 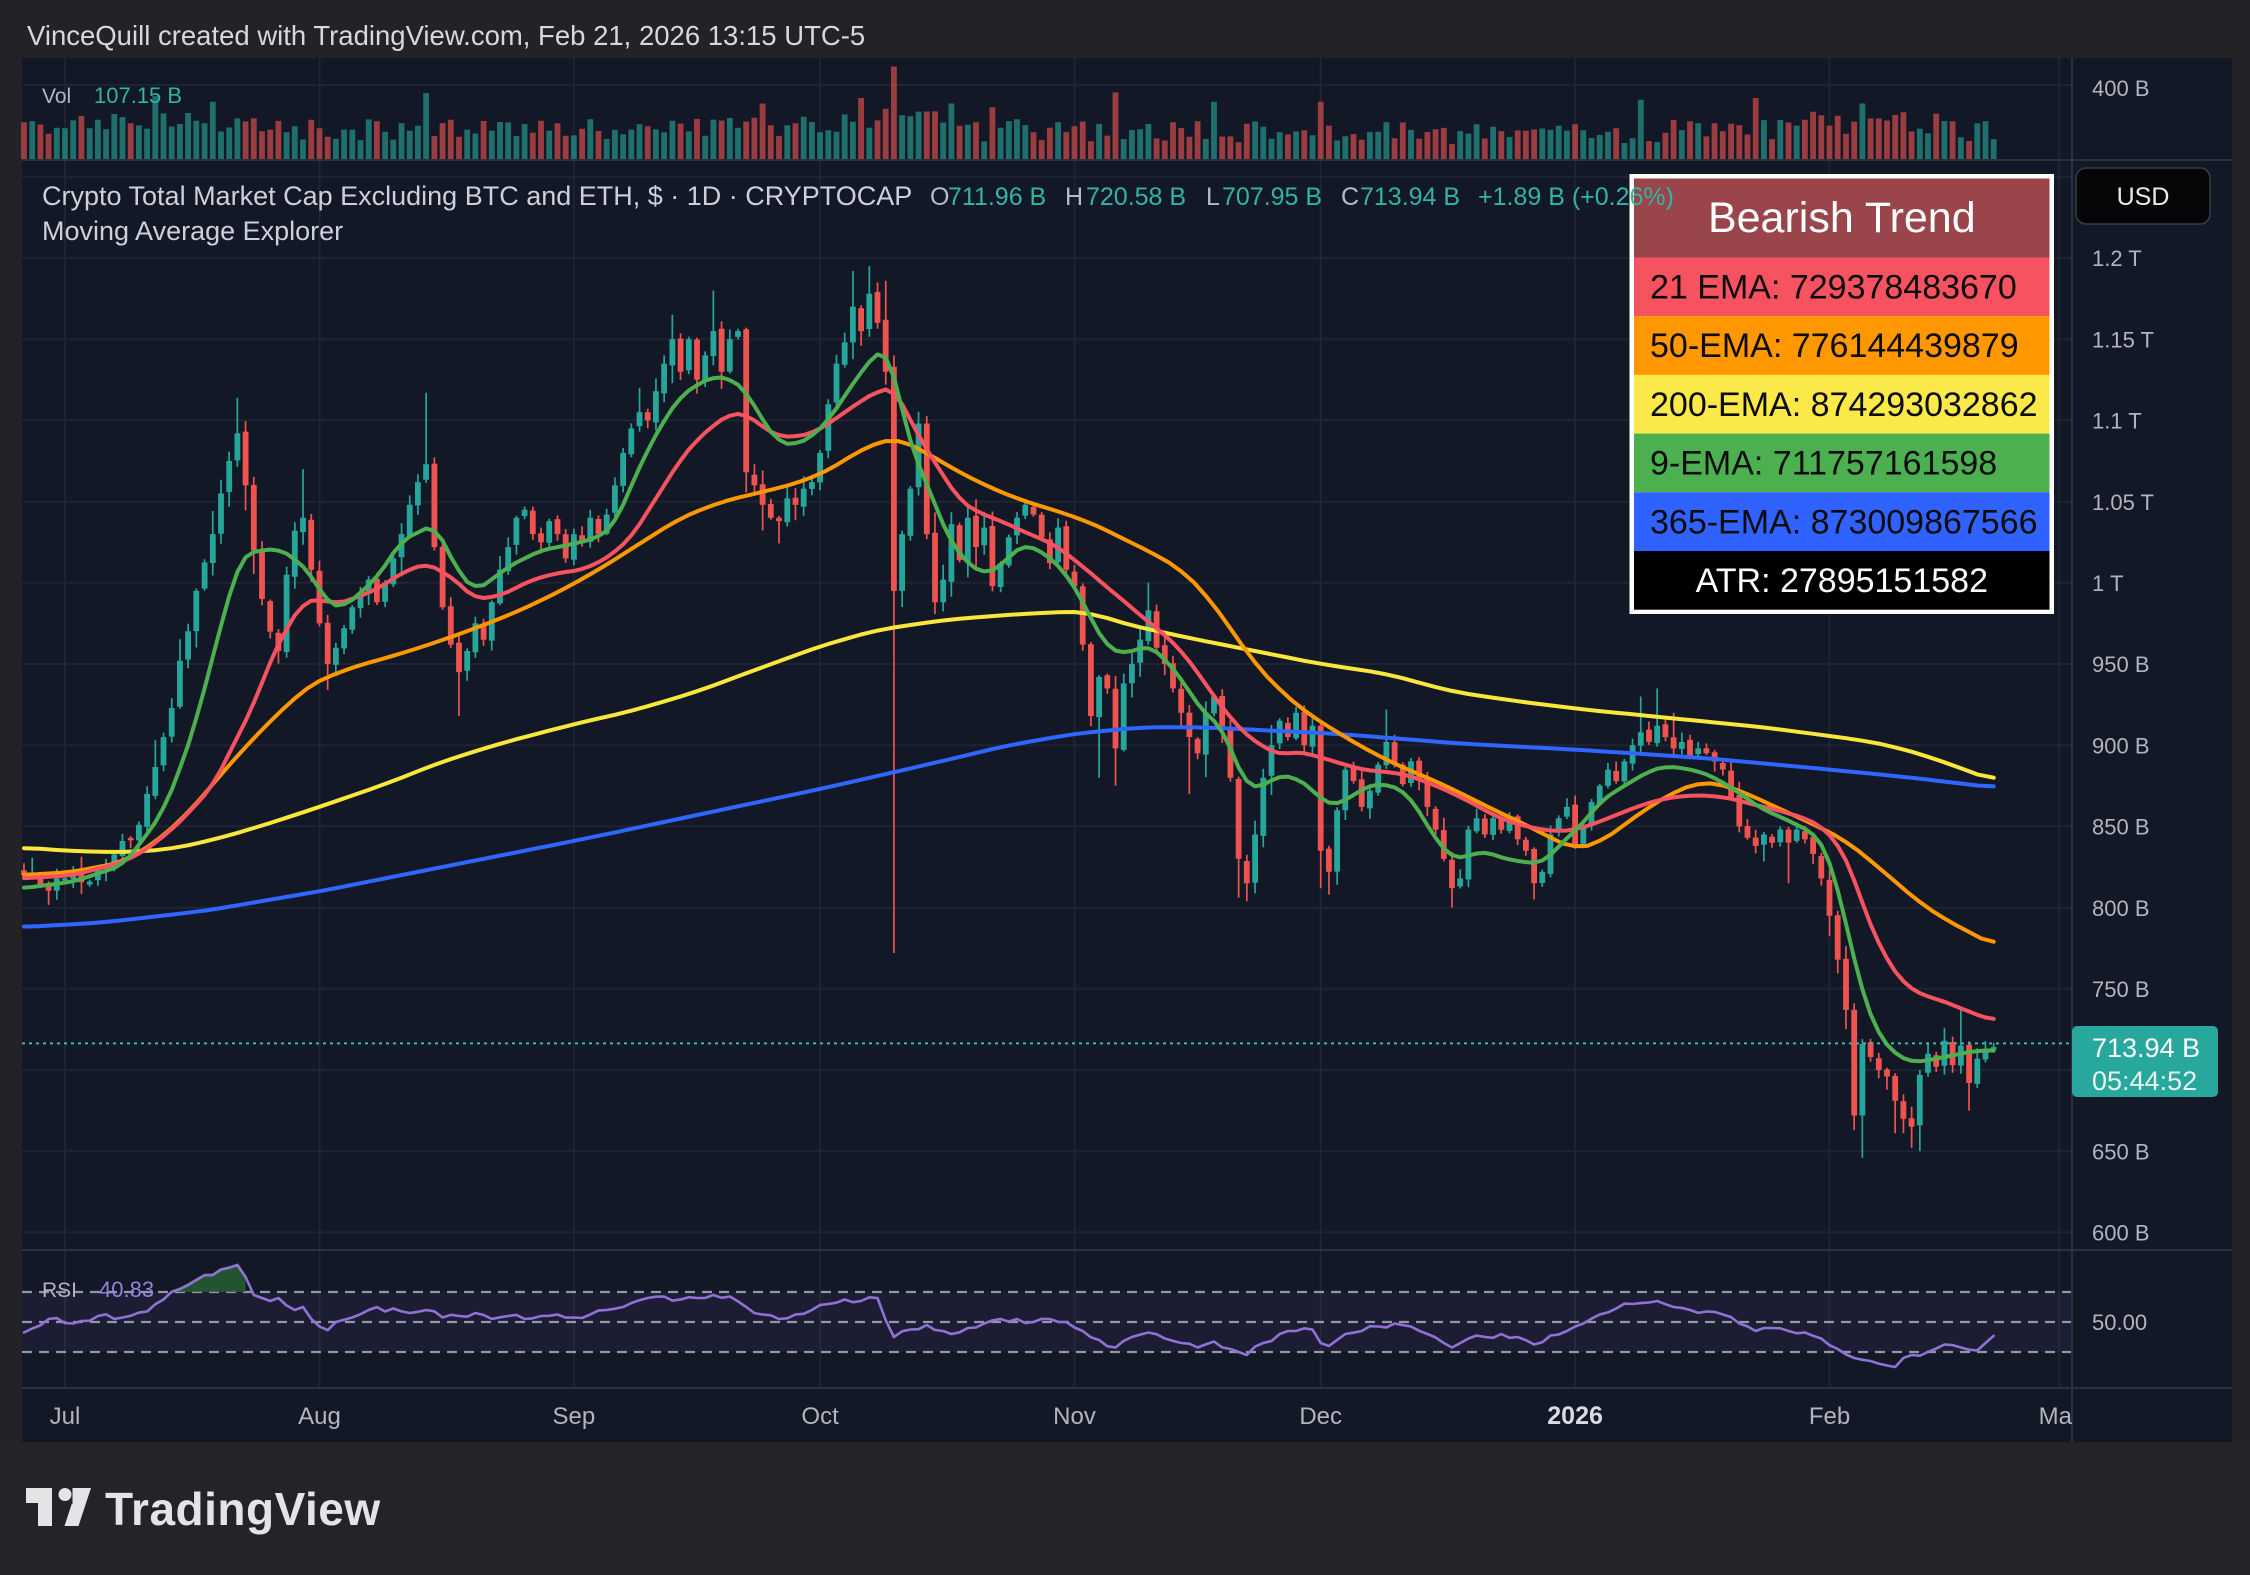 What do you see at coordinates (2144, 1081) in the screenshot?
I see `svg-text: 05:44:52` at bounding box center [2144, 1081].